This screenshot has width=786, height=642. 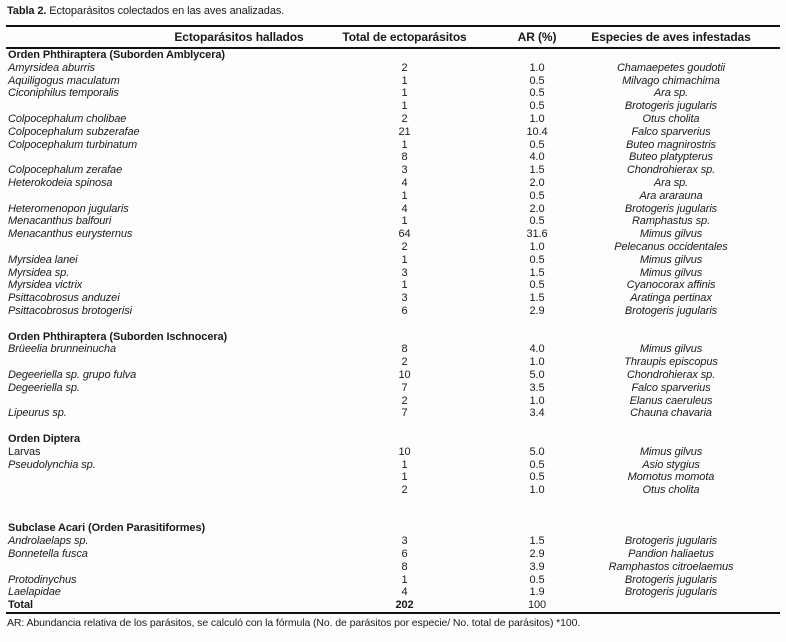 What do you see at coordinates (537, 592) in the screenshot?
I see `ar-percent: 1.9` at bounding box center [537, 592].